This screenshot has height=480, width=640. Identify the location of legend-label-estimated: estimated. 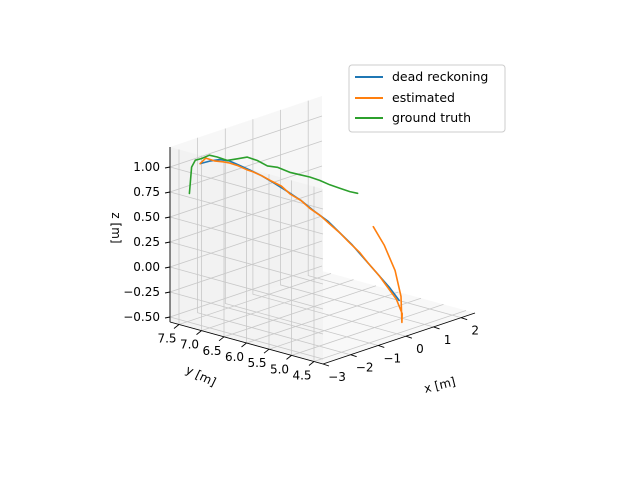
(423, 97).